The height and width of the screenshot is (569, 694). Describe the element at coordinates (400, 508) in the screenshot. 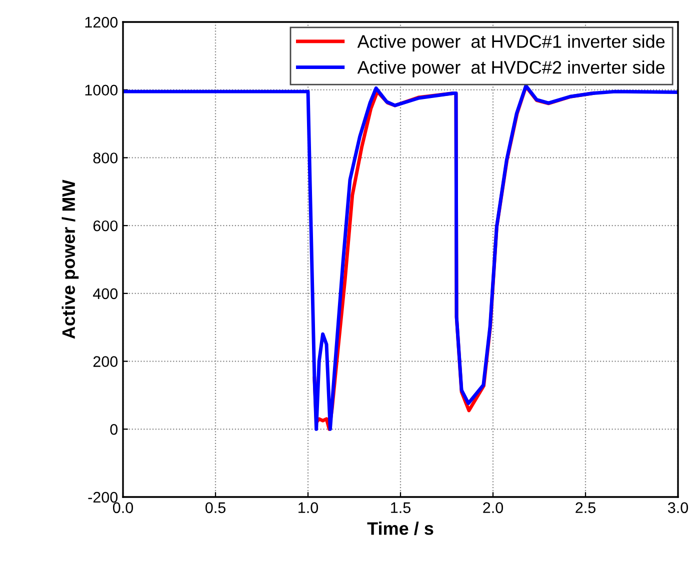

I see `x-tick-label: 1.5` at that location.